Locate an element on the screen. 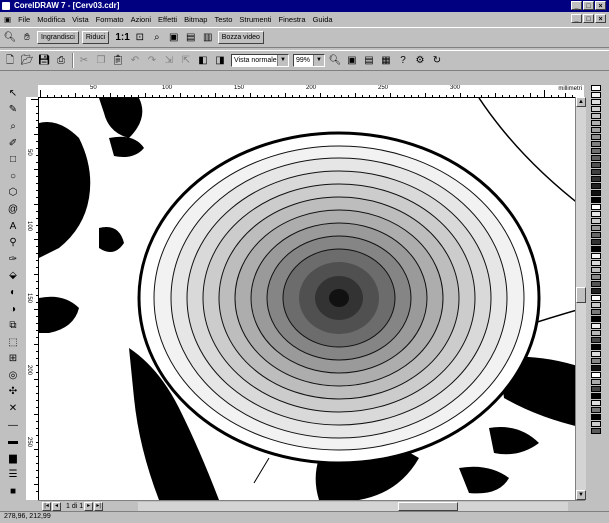 The image size is (609, 523). scroll-down-arrow-icon: ▼ is located at coordinates (581, 495).